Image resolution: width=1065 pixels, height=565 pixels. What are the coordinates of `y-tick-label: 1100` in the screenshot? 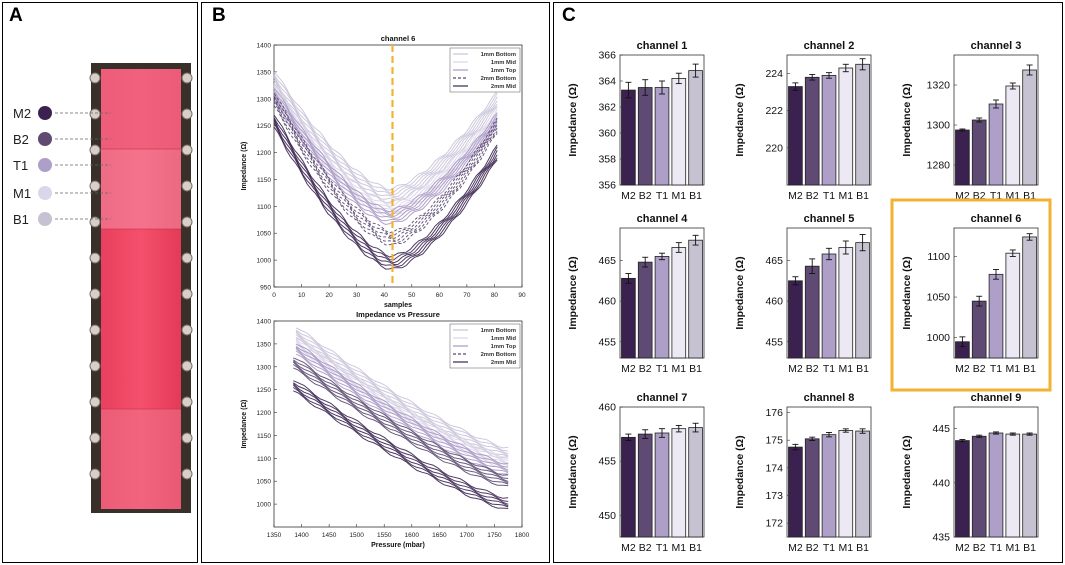 It's located at (264, 207).